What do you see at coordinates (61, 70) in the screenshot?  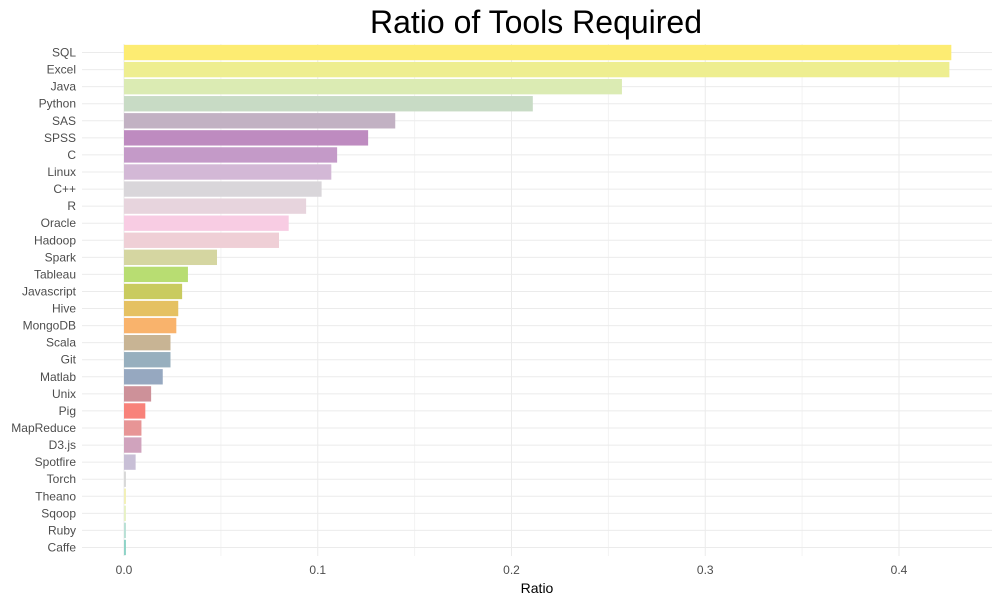 I see `y-tick-label: Excel` at bounding box center [61, 70].